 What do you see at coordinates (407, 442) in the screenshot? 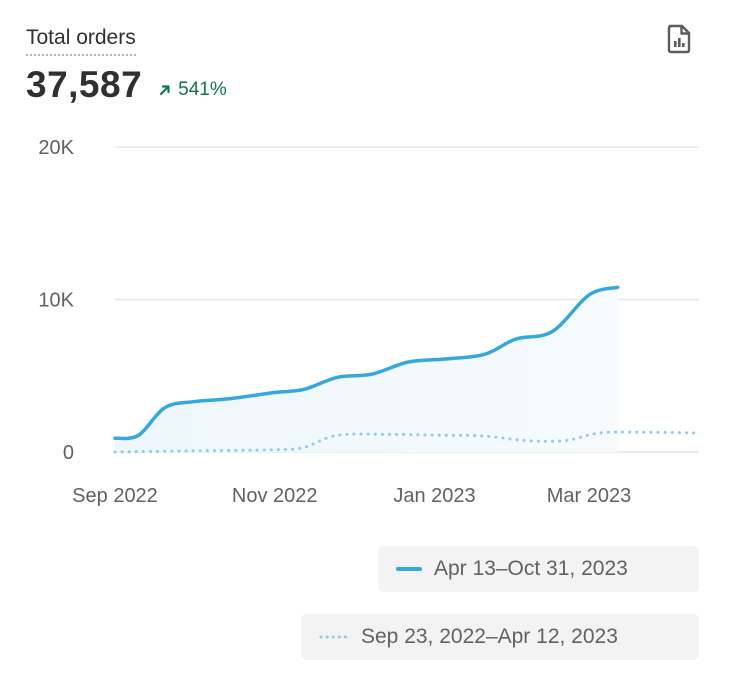
I see `previous-series-line` at bounding box center [407, 442].